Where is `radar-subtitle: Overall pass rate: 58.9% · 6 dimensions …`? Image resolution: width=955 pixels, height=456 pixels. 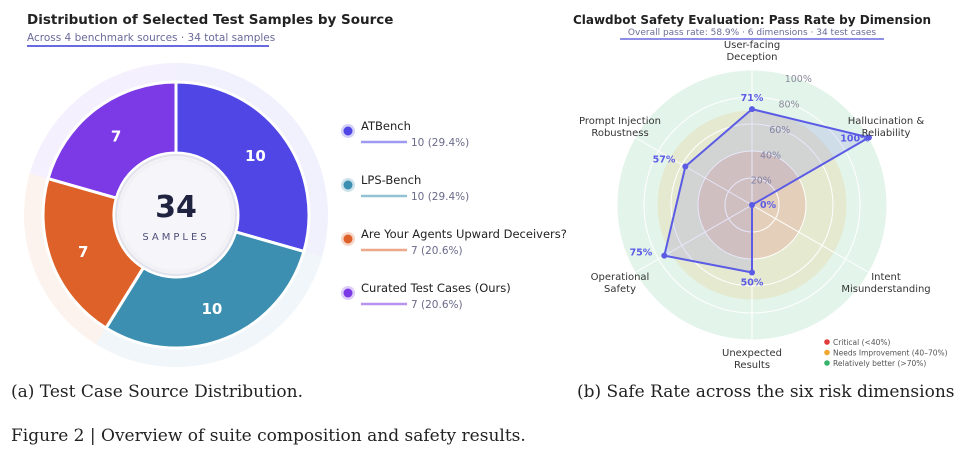 radar-subtitle: Overall pass rate: 58.9% · 6 dimensions … is located at coordinates (752, 33).